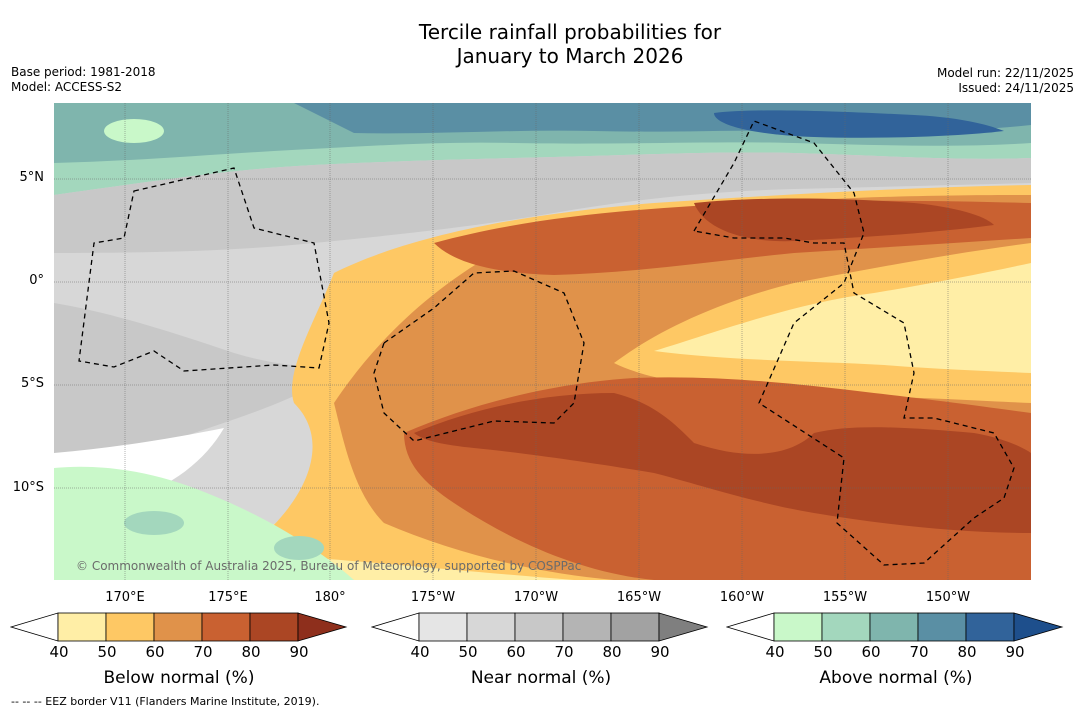 The image size is (1085, 713). I want to click on colorbar-above-segments, so click(895, 627).